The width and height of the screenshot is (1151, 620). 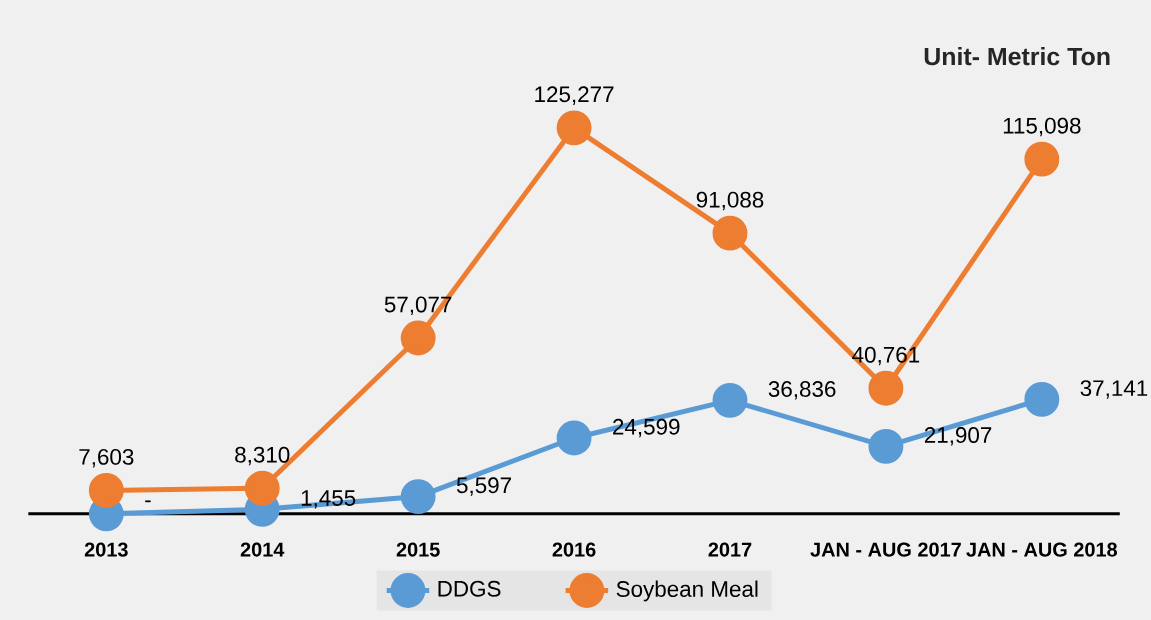 I want to click on data-label: 91,088, so click(x=730, y=201).